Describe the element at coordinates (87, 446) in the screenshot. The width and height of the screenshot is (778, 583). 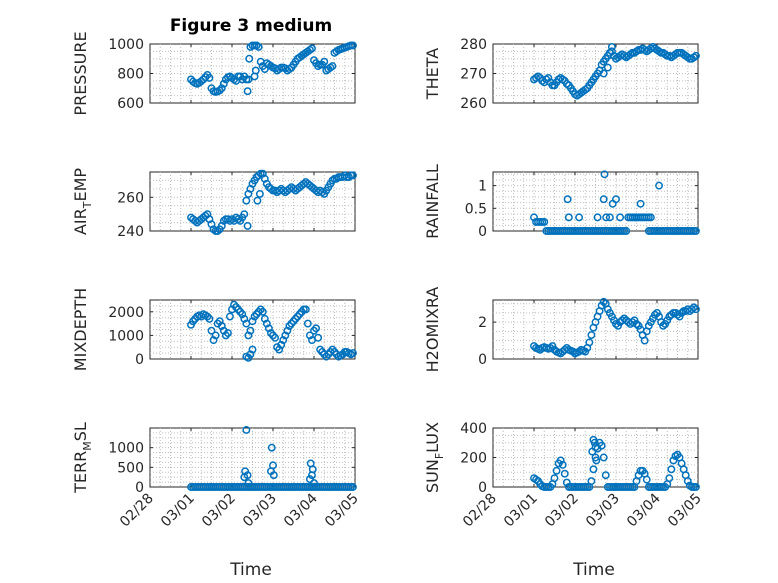
I see `y-axis-label-subscript: M` at that location.